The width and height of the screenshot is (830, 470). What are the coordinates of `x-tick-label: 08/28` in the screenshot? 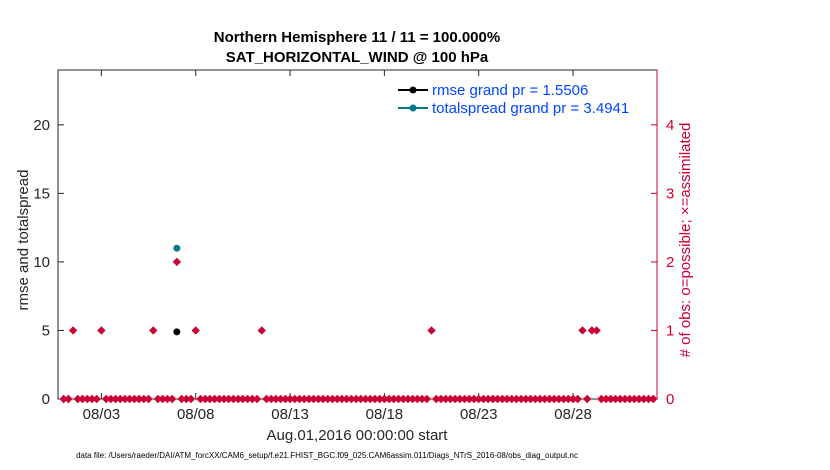 It's located at (573, 414).